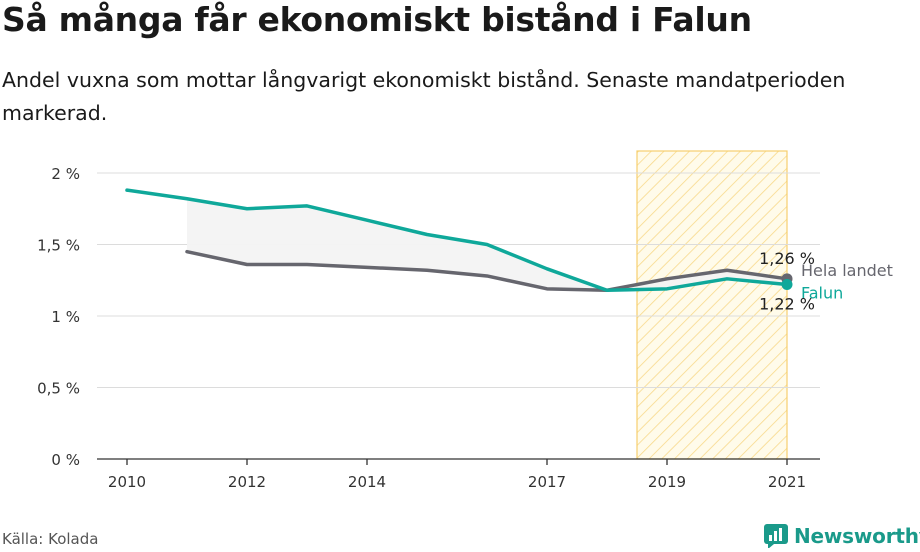 This screenshot has width=920, height=552. I want to click on x-tick-label: 2021, so click(787, 482).